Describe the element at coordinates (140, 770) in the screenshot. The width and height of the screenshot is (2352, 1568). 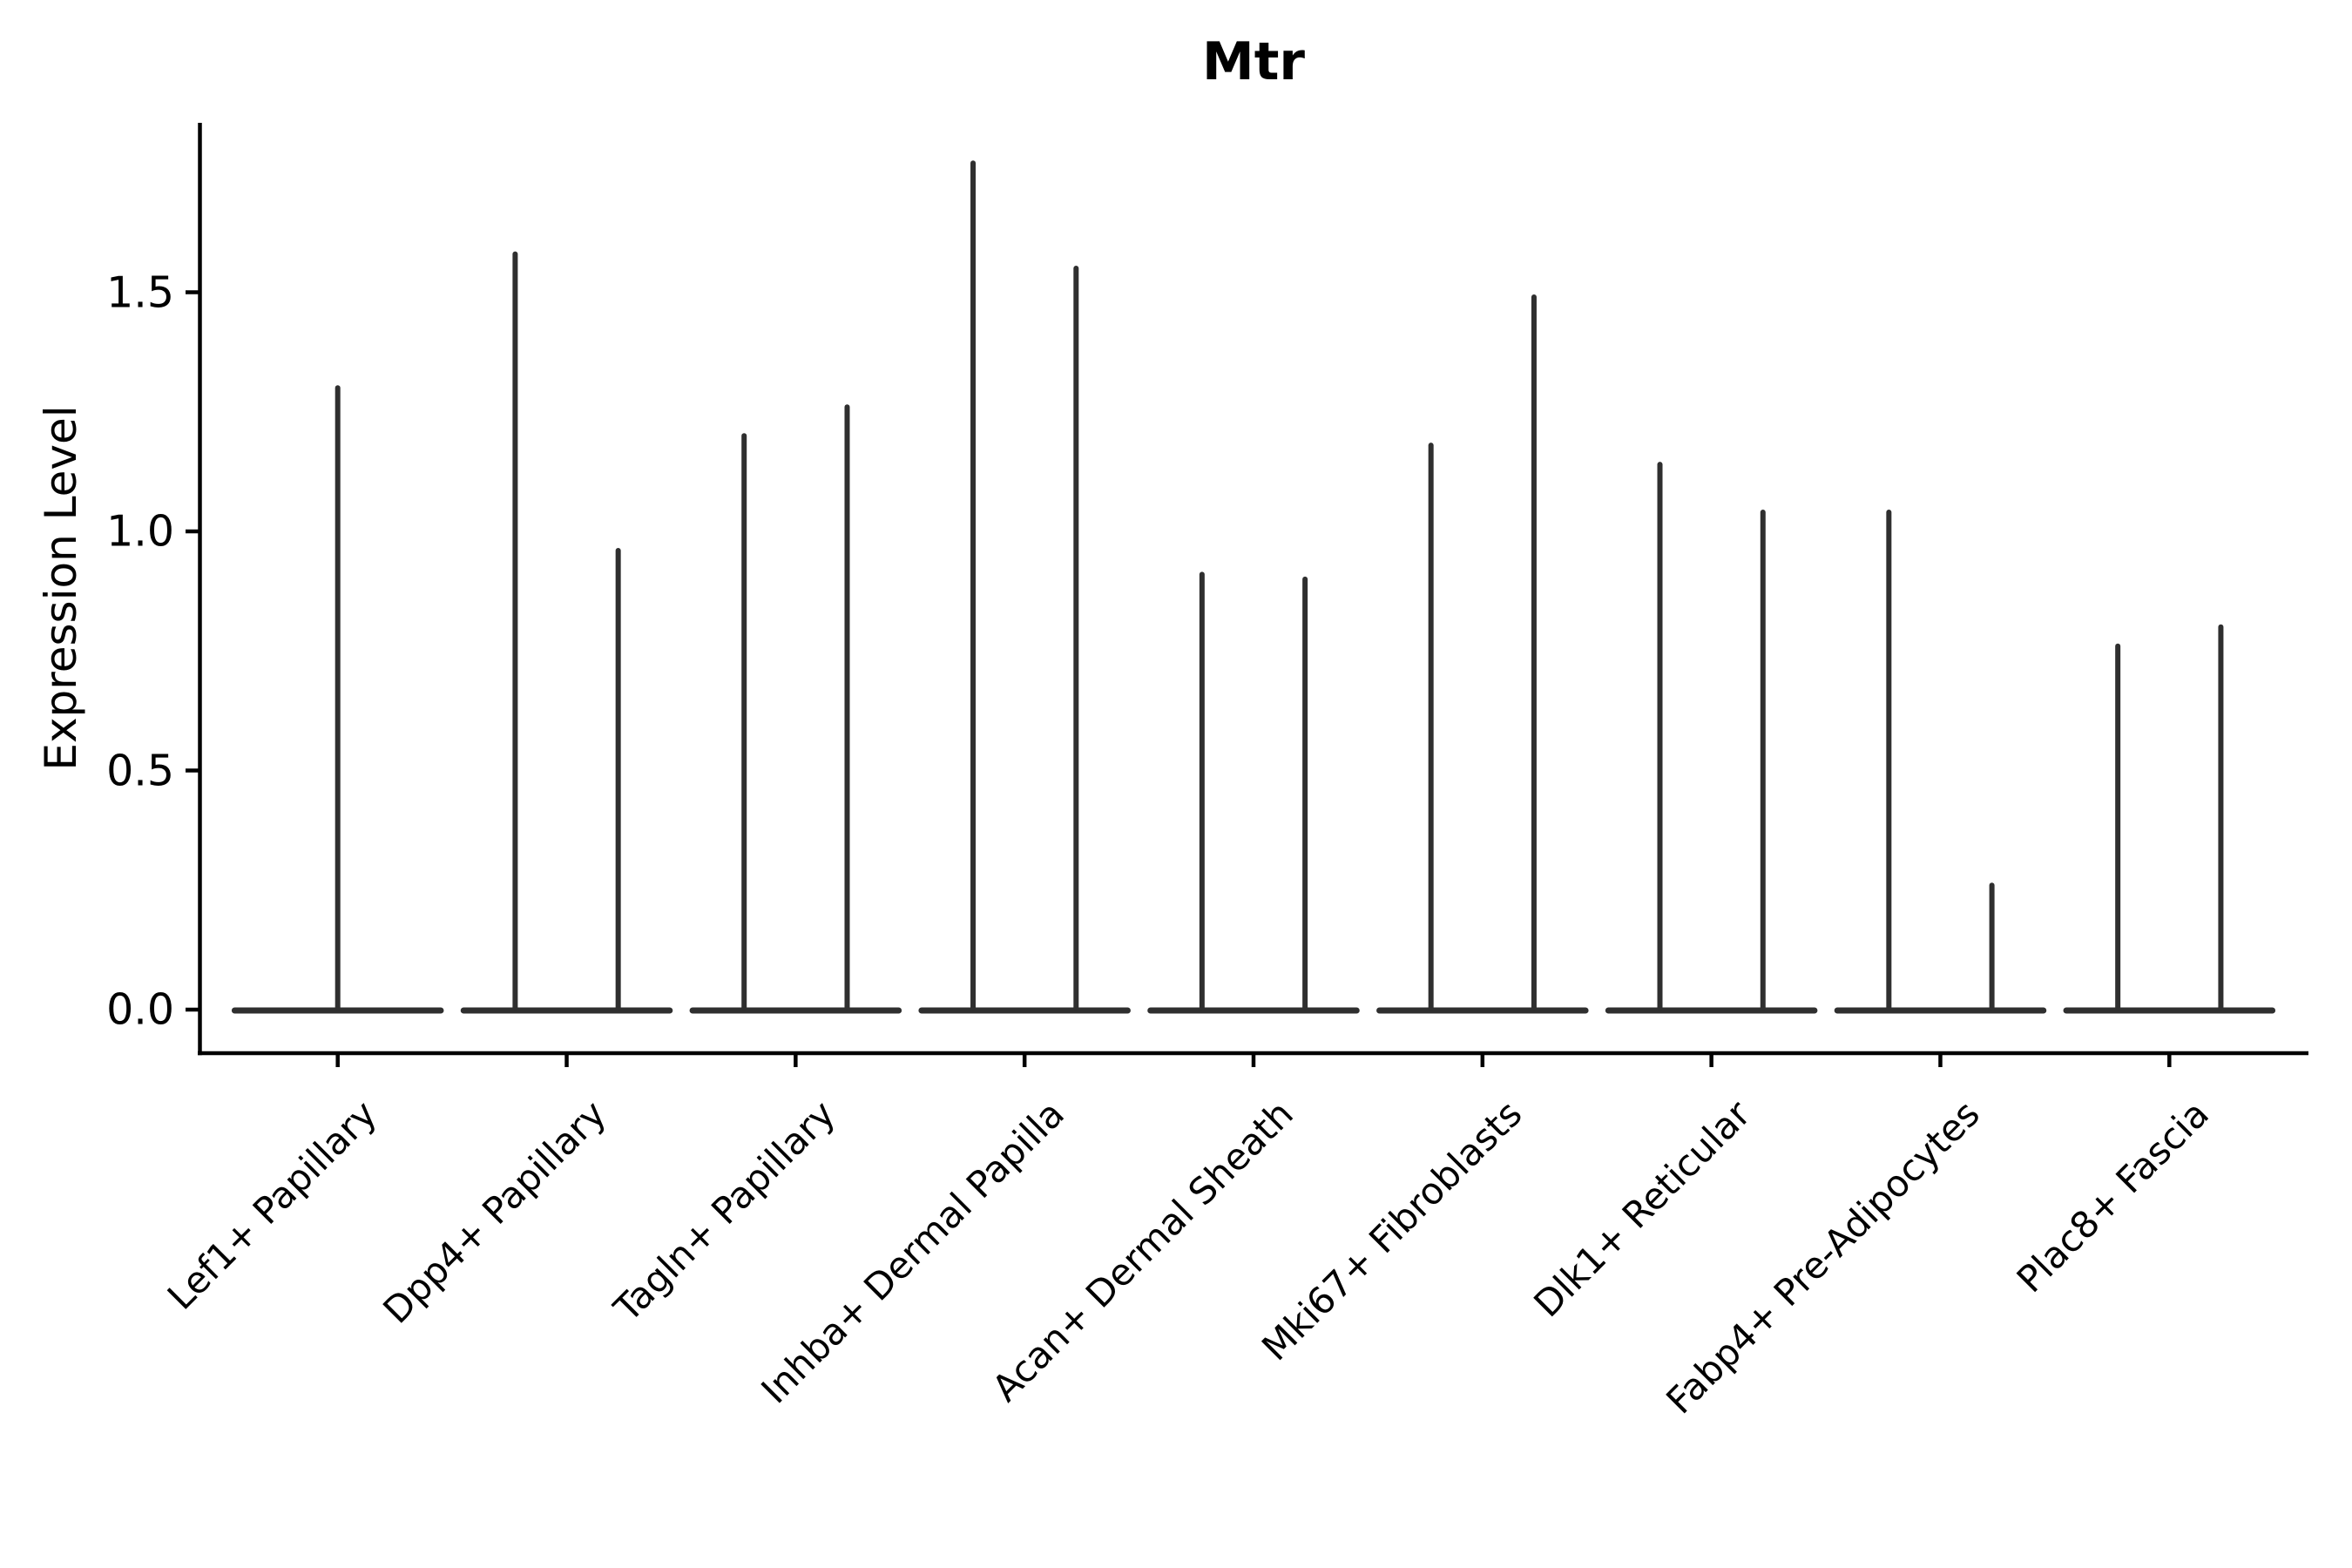
I see `y-tick-label: 0.5` at that location.